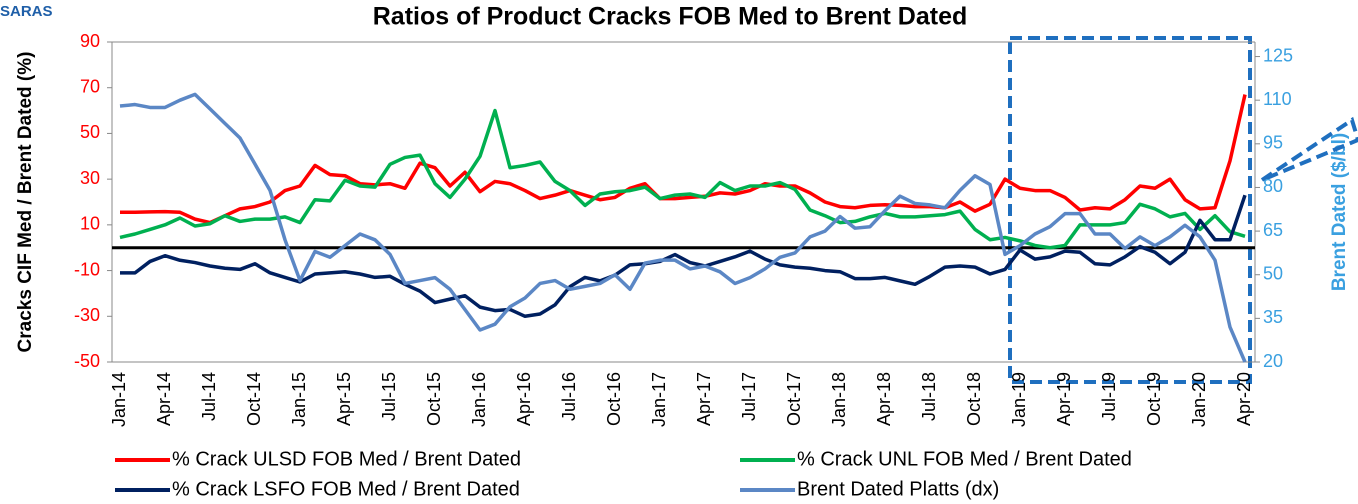 The height and width of the screenshot is (504, 1358). What do you see at coordinates (839, 399) in the screenshot?
I see `x-tick-label: Jan-18` at bounding box center [839, 399].